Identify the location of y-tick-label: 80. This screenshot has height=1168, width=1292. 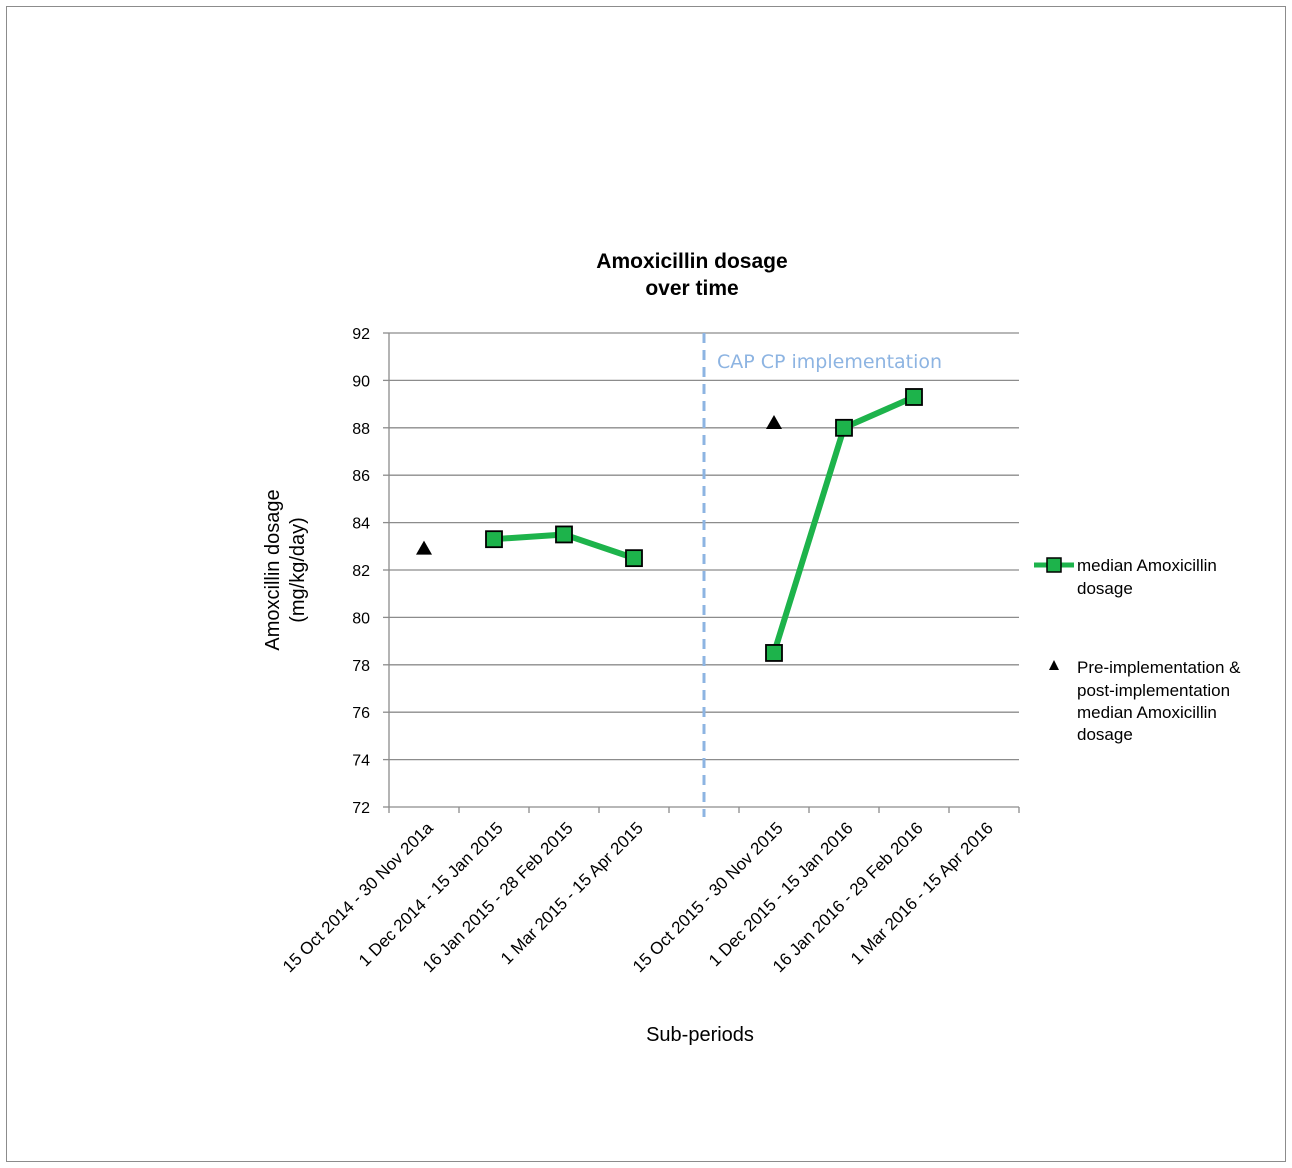
(361, 618).